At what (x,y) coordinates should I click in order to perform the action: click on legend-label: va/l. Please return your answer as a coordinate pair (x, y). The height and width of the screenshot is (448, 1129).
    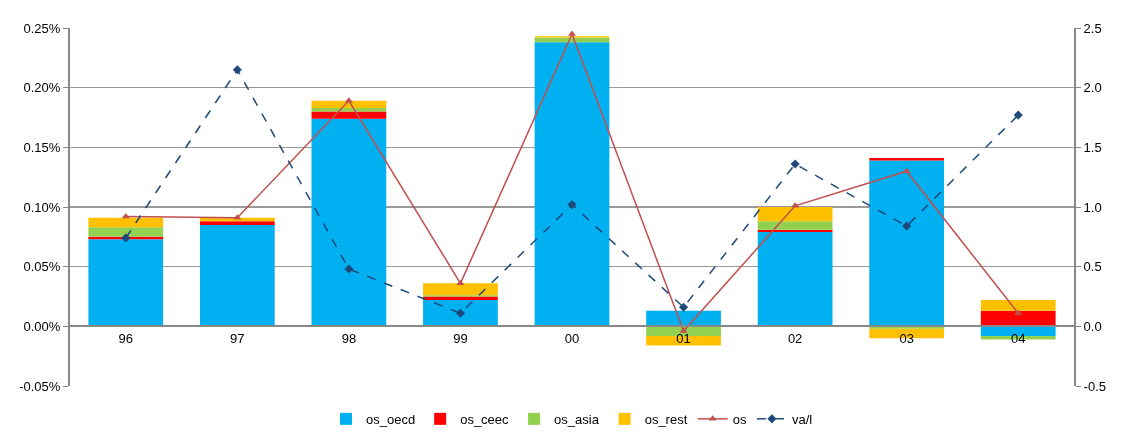
    Looking at the image, I should click on (802, 419).